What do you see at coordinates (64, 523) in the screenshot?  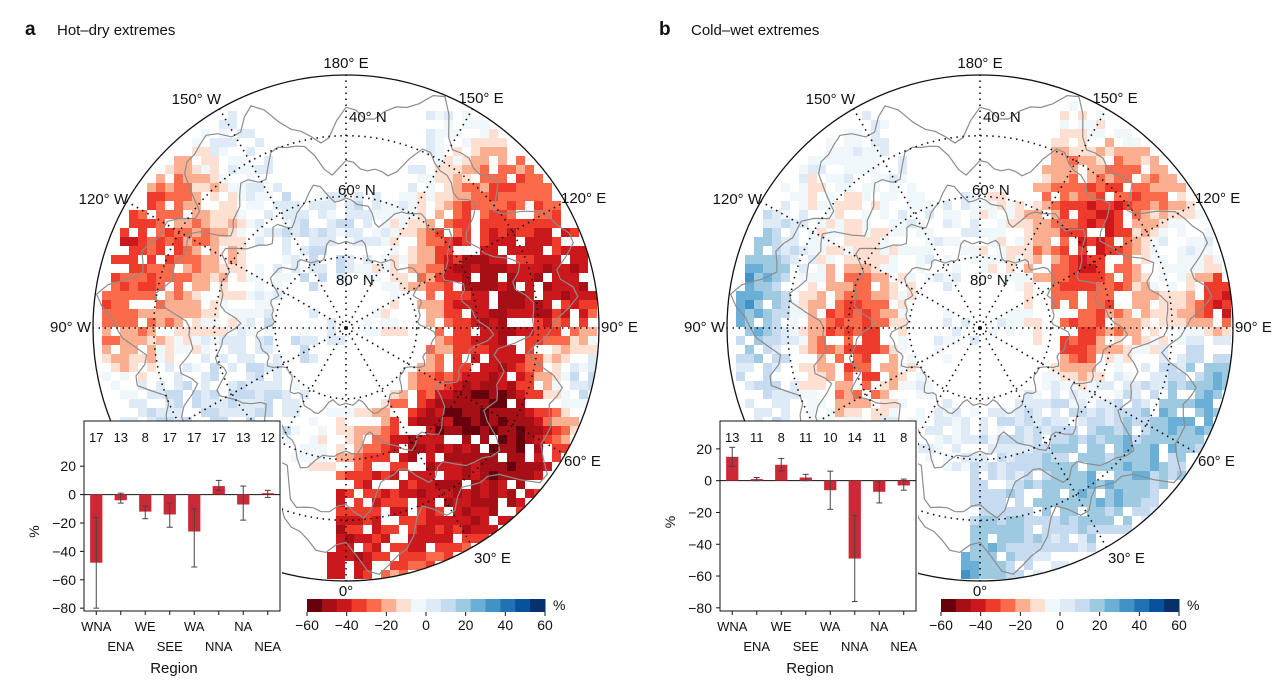 I see `y-tick-label: −20` at bounding box center [64, 523].